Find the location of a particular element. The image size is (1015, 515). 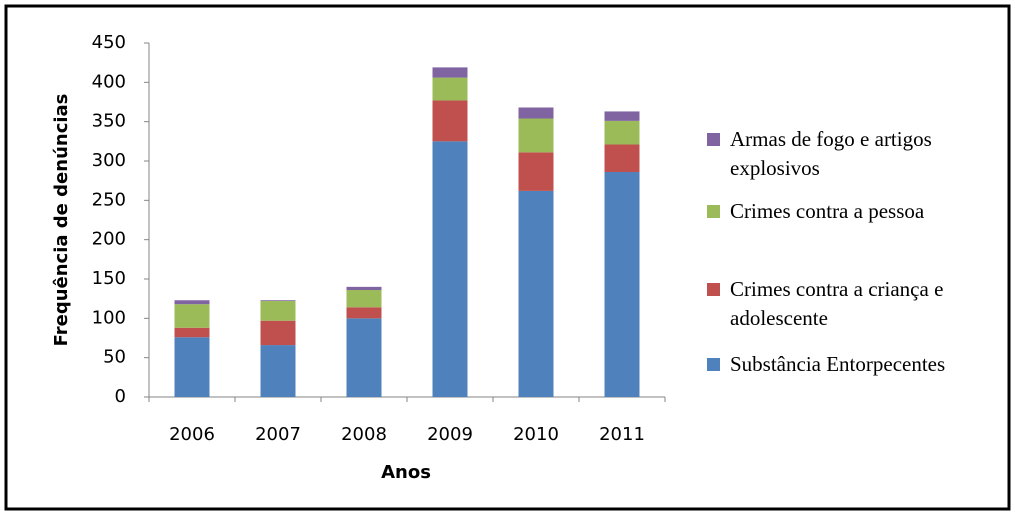

y-tick-label: 150 is located at coordinates (109, 278).